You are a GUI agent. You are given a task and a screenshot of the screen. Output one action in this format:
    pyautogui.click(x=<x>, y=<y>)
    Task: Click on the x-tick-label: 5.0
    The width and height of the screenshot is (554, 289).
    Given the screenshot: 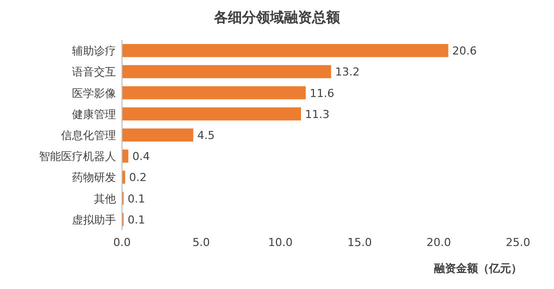 What is the action you would take?
    pyautogui.click(x=201, y=242)
    